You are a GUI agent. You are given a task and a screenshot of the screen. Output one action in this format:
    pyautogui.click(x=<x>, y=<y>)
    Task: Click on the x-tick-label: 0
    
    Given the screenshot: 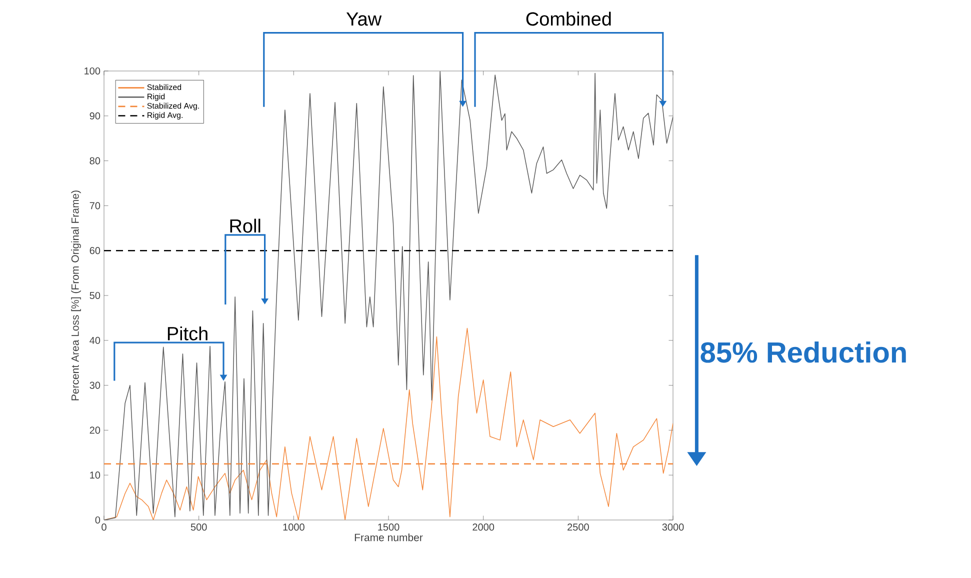 What is the action you would take?
    pyautogui.click(x=104, y=527)
    